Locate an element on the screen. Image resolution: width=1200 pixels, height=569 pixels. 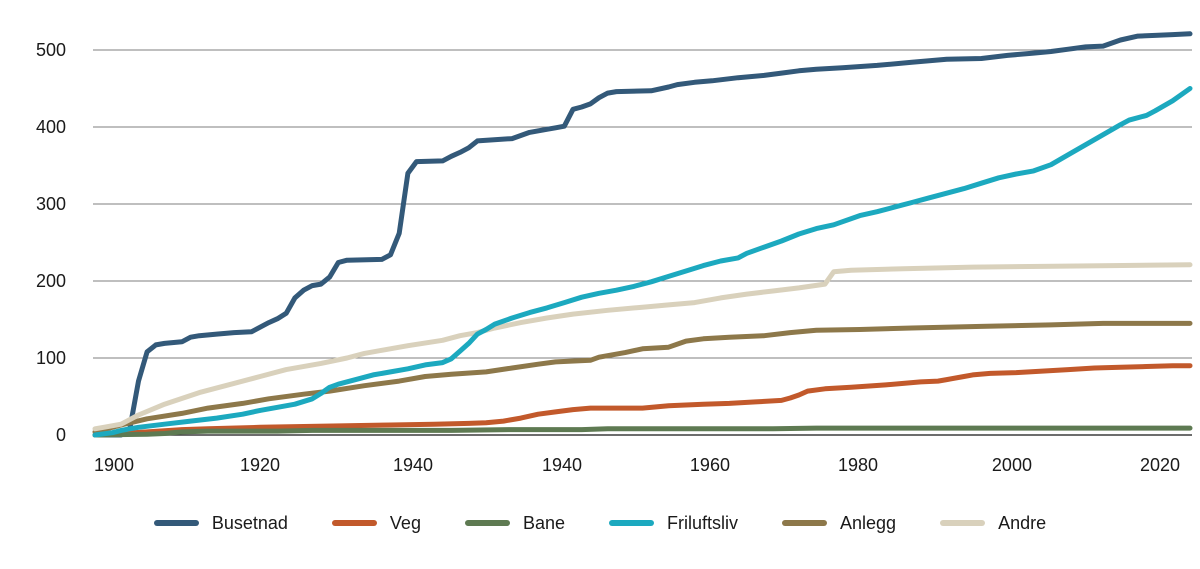
series-line-bane is located at coordinates (642, 431).